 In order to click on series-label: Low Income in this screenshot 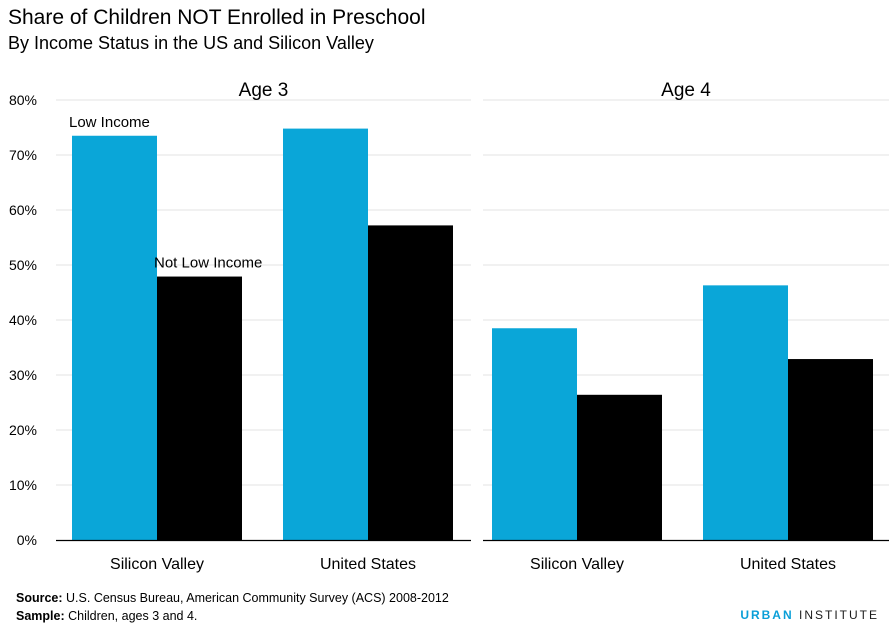, I will do `click(109, 122)`.